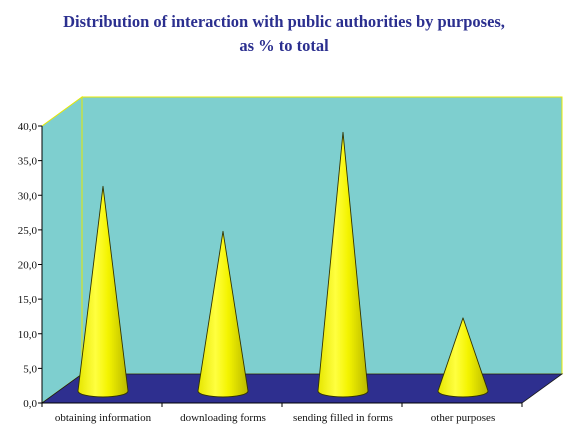  Describe the element at coordinates (28, 127) in the screenshot. I see `y-tick-label: 40,0` at that location.